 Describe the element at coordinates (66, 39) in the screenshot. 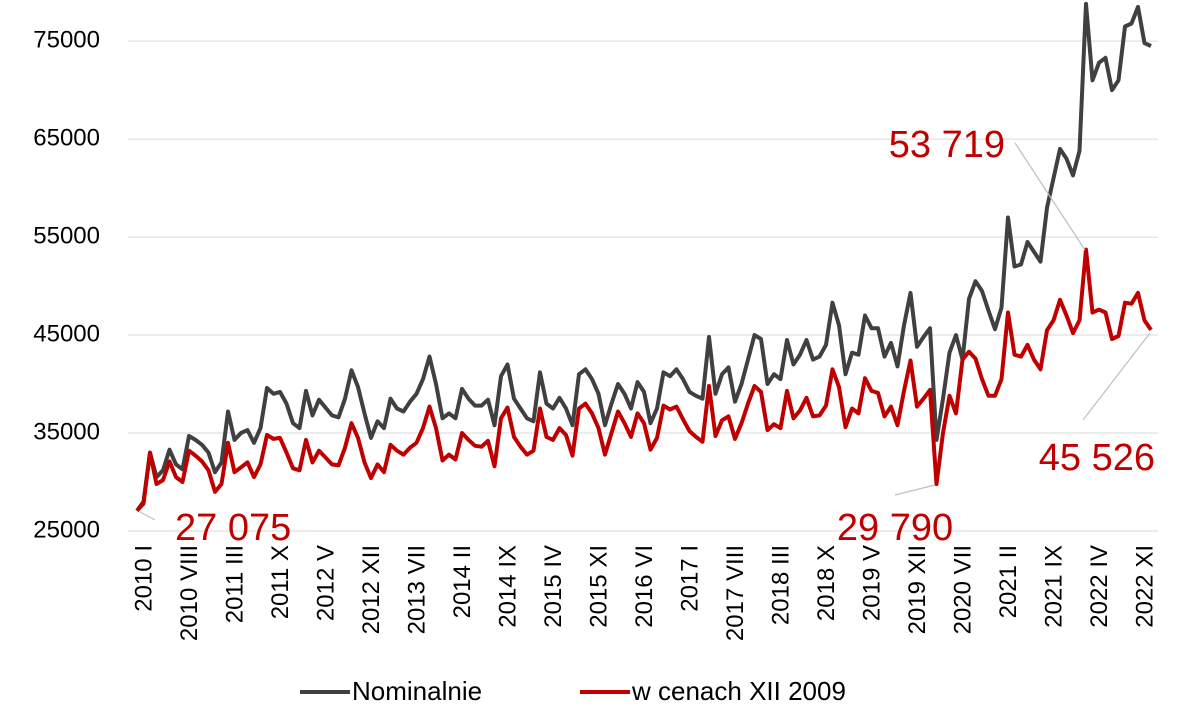

I see `y-tick-label: 75000` at that location.